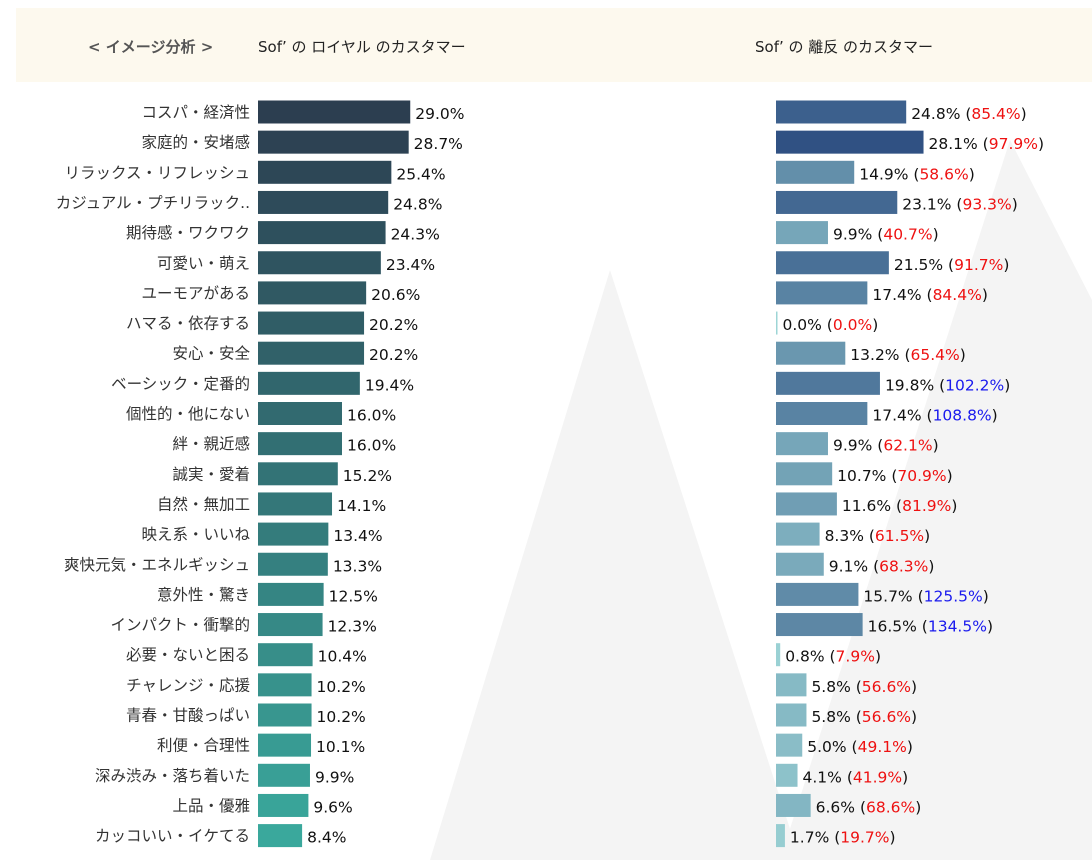 The width and height of the screenshot is (1092, 860). What do you see at coordinates (353, 596) in the screenshot?
I see `loyal-value-label: 12.5%` at bounding box center [353, 596].